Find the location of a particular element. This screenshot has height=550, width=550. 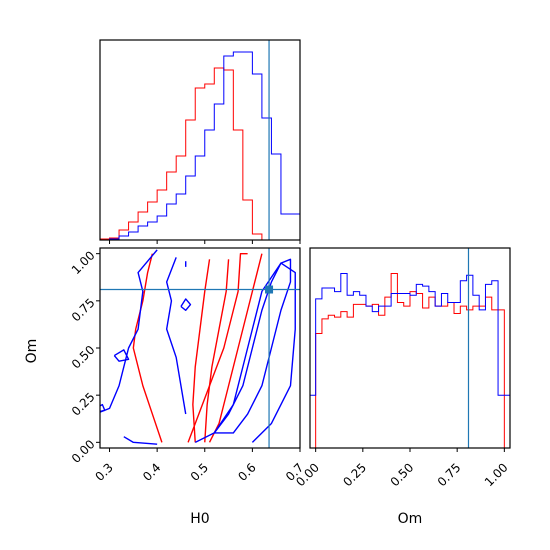

joint-ytick-label: 0.00 is located at coordinates (83, 451).